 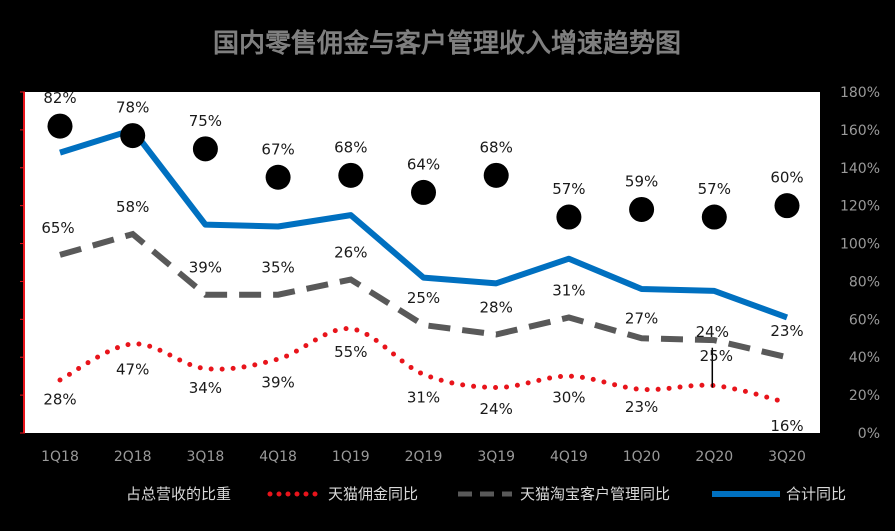 What do you see at coordinates (447, 43) in the screenshot?
I see `chart-title: 国内零售佣金与客户管理收入增速趋势图` at bounding box center [447, 43].